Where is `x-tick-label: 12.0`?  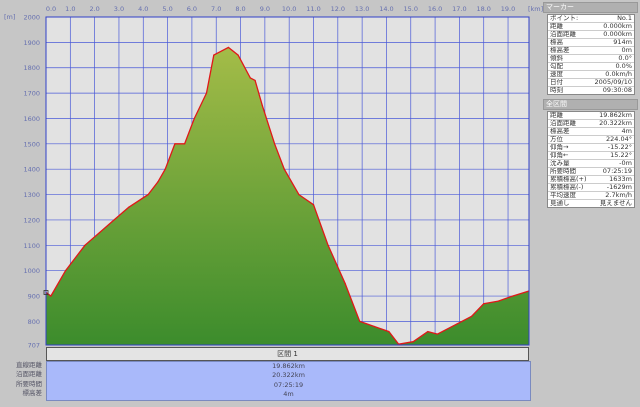
x-tick-label: 12.0 is located at coordinates (338, 9).